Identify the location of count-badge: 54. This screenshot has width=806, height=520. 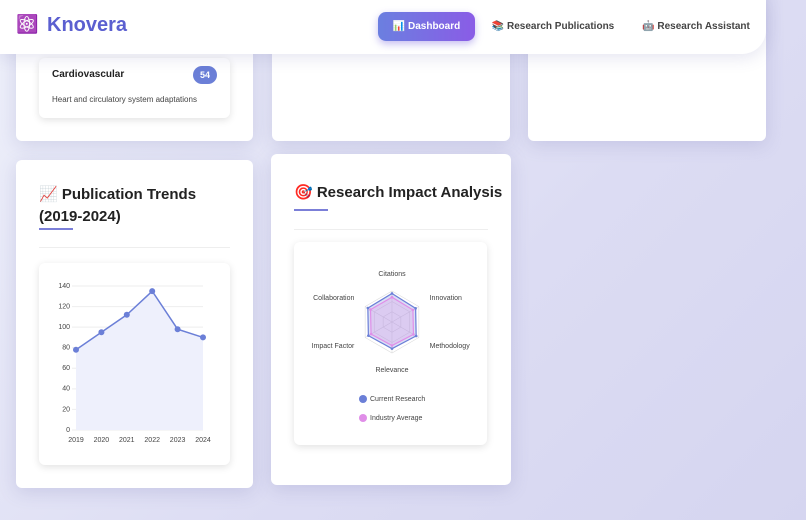
(205, 75).